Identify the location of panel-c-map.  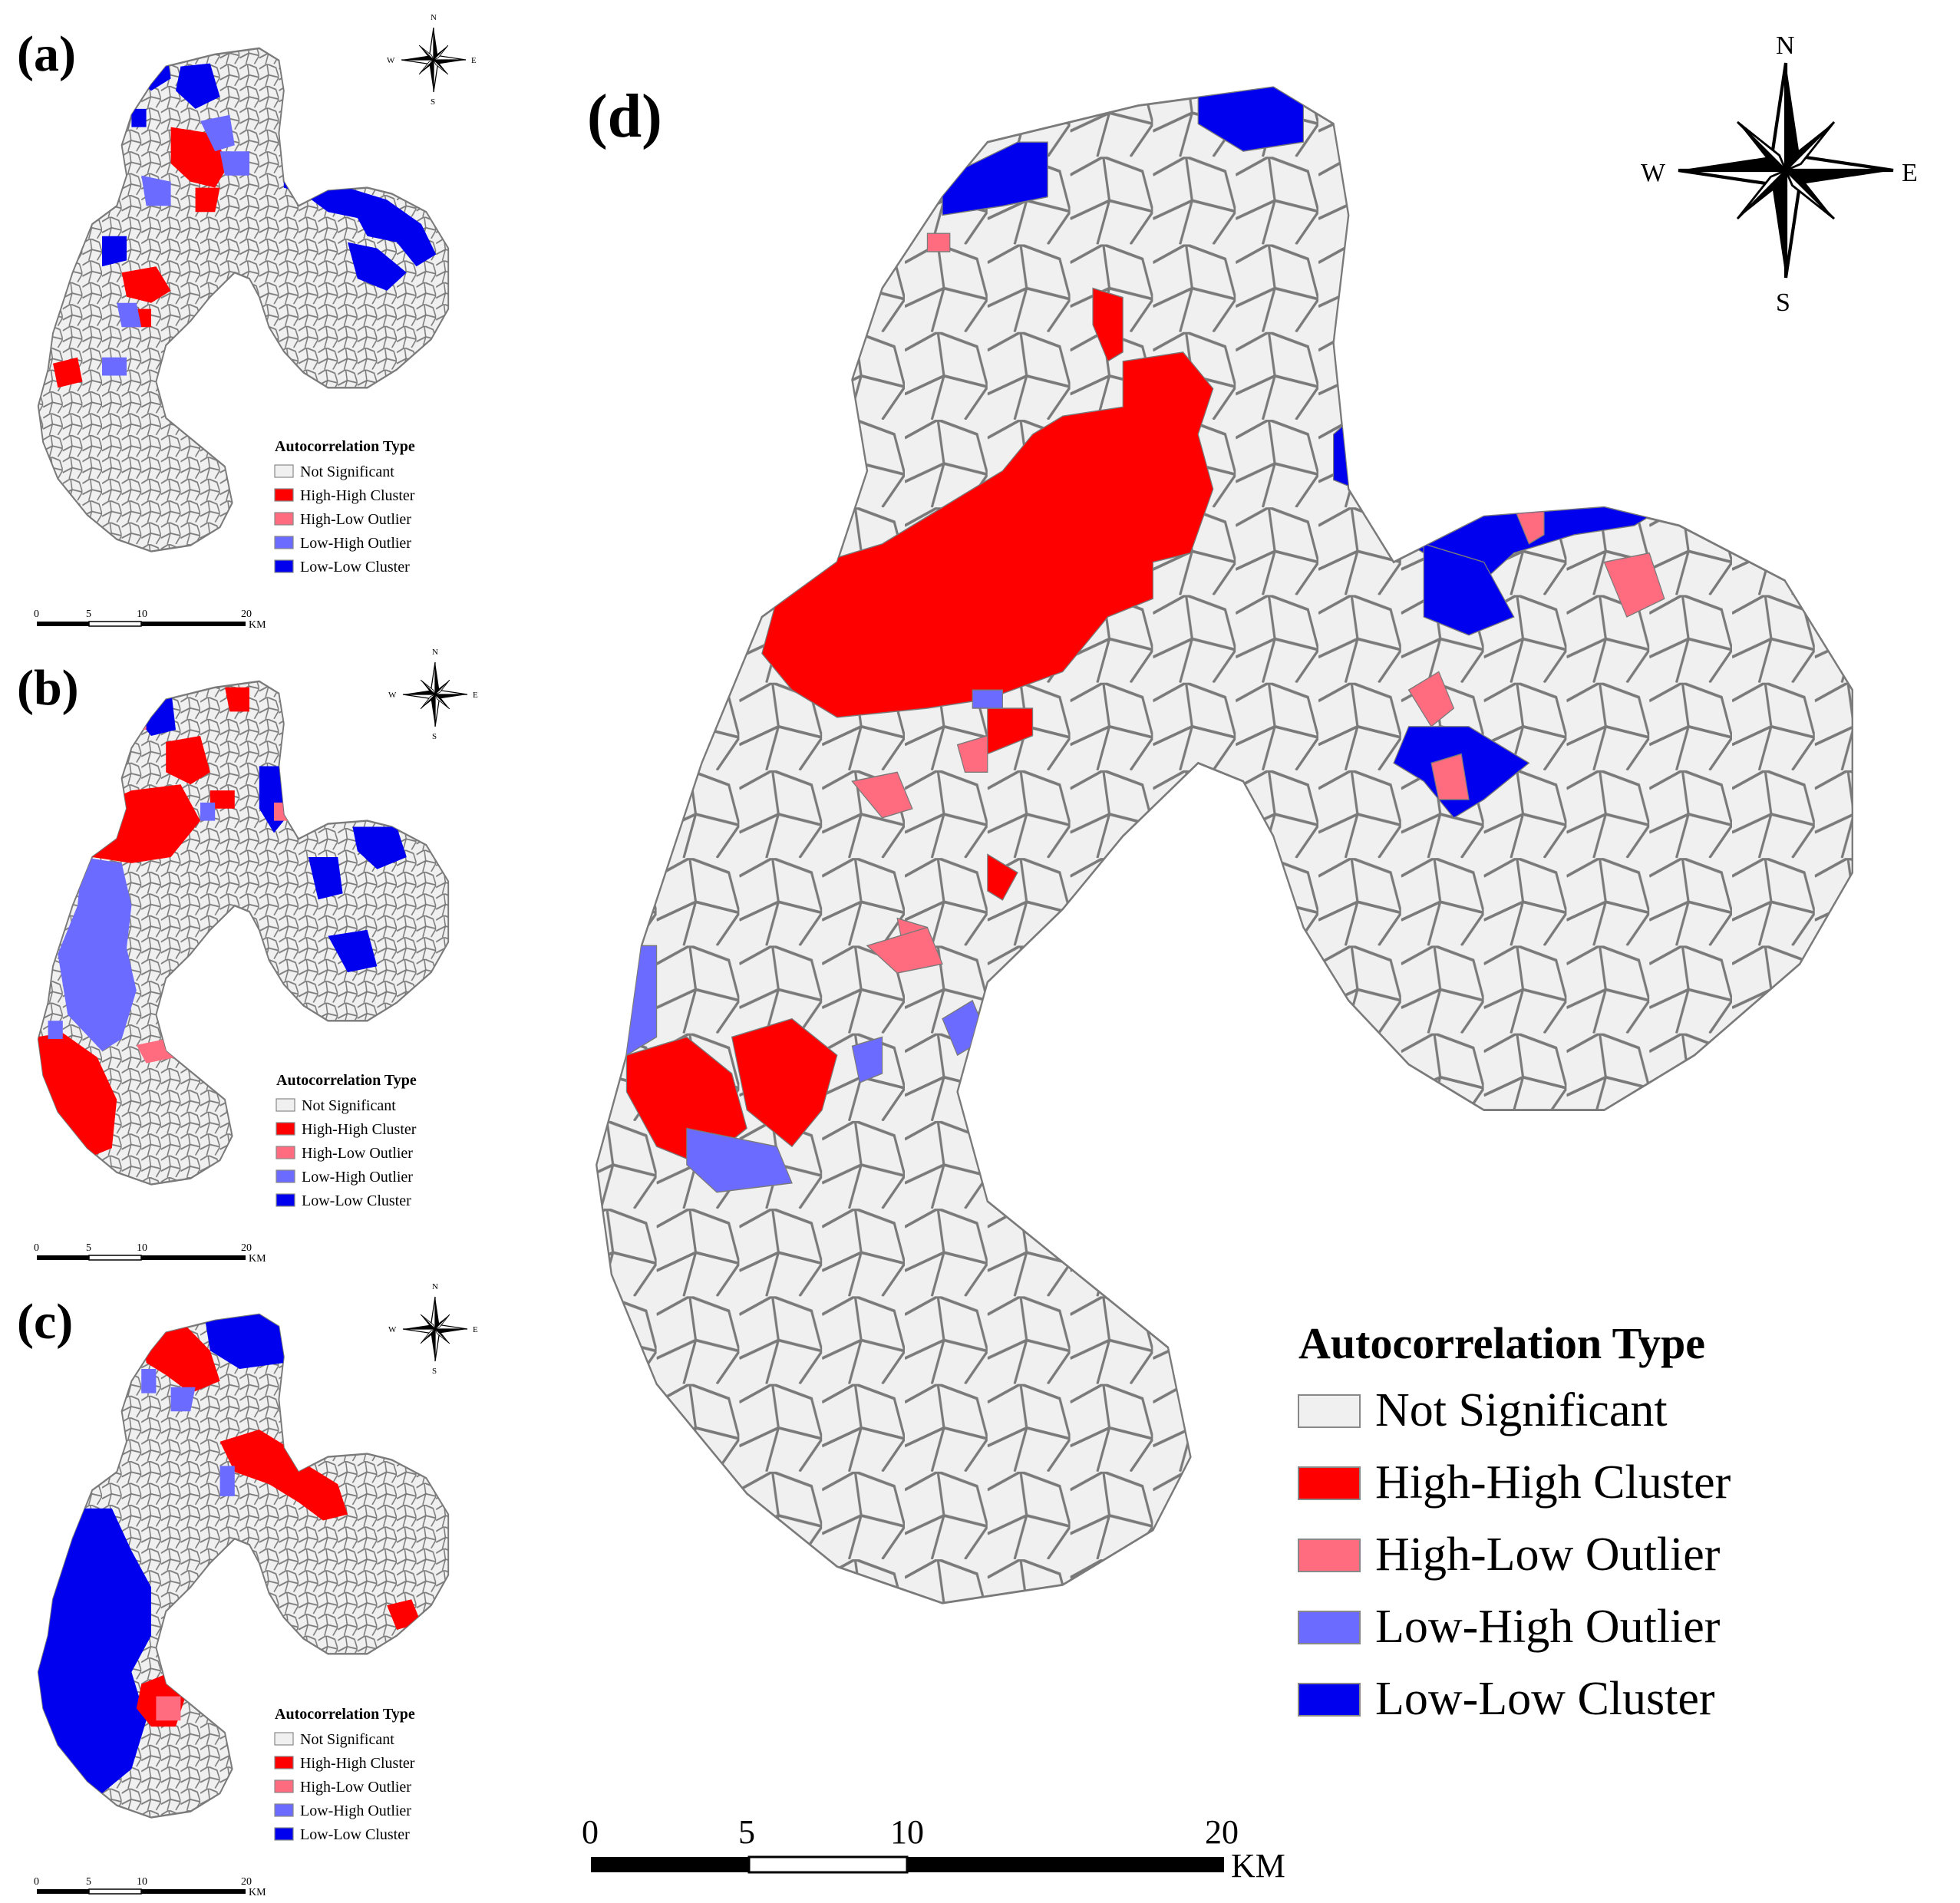
(243, 1566).